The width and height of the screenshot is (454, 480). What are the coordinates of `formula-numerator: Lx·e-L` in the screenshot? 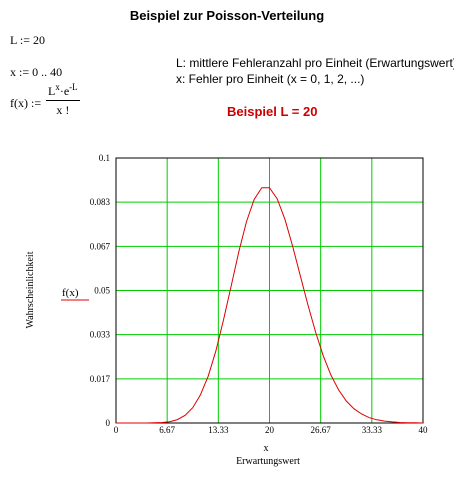 It's located at (63, 91).